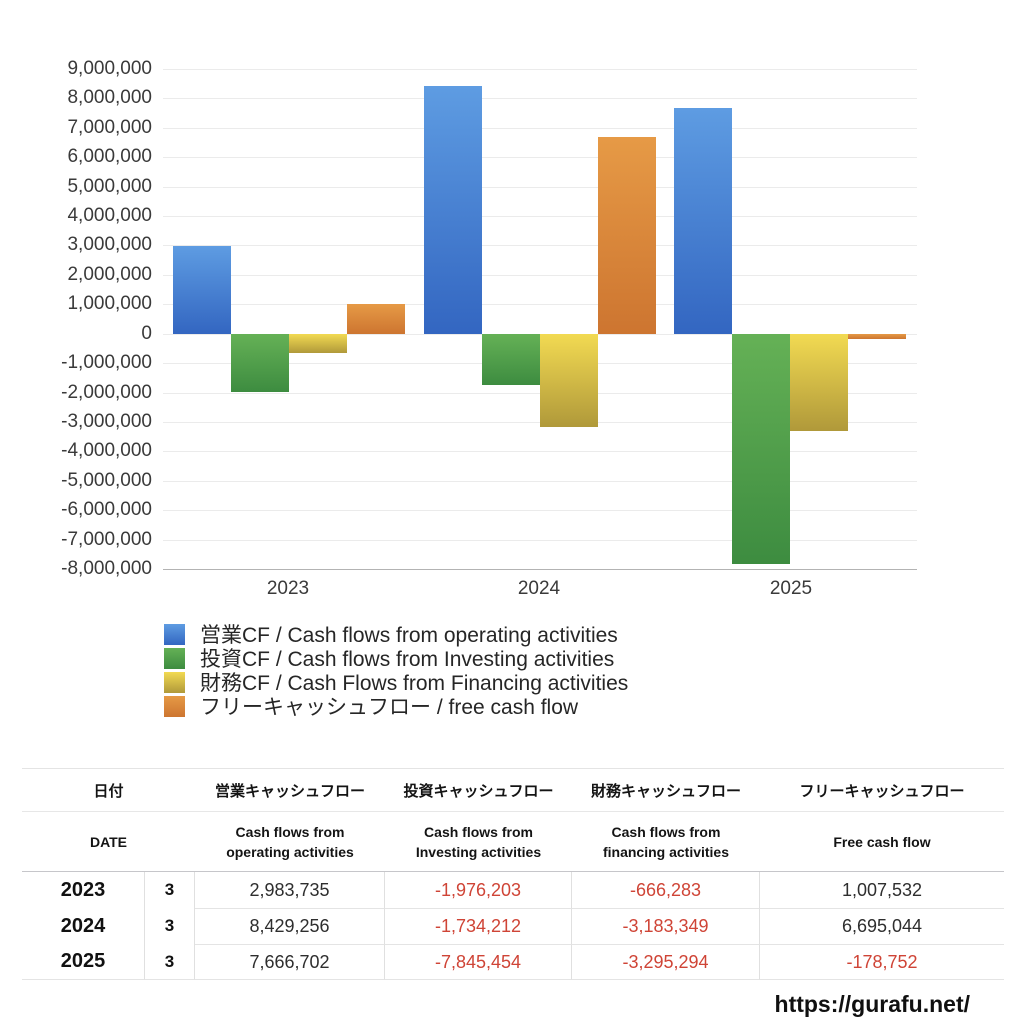  Describe the element at coordinates (109, 127) in the screenshot. I see `y-axis-tick-label: 7,000,000` at that location.